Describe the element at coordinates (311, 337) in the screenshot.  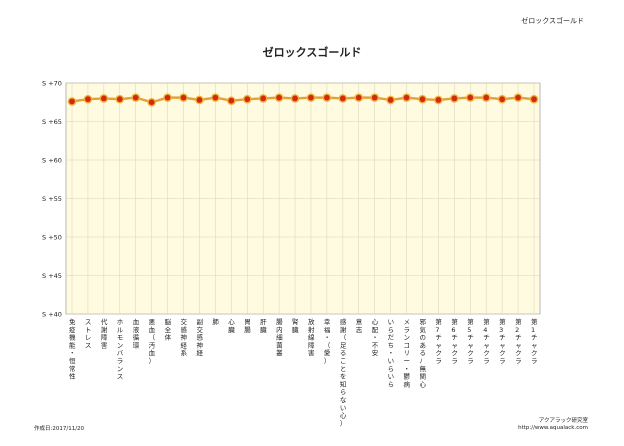
I see `x-tick-label: 放射線障害` at that location.